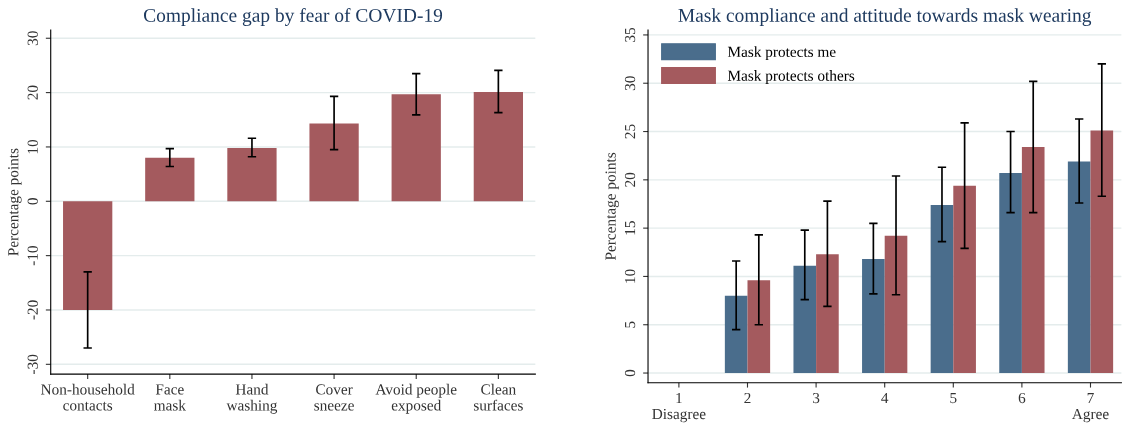  I want to click on y-tick-label: 35, so click(630, 34).